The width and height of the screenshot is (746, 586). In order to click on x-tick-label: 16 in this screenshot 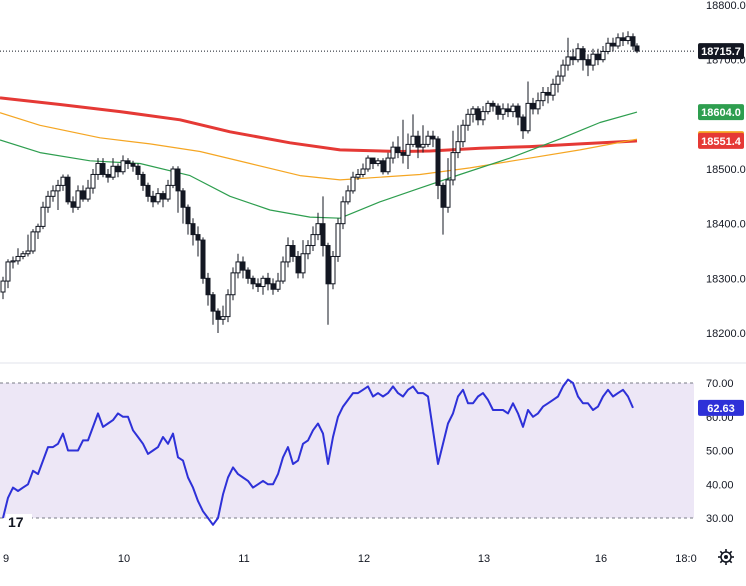, I will do `click(601, 559)`.